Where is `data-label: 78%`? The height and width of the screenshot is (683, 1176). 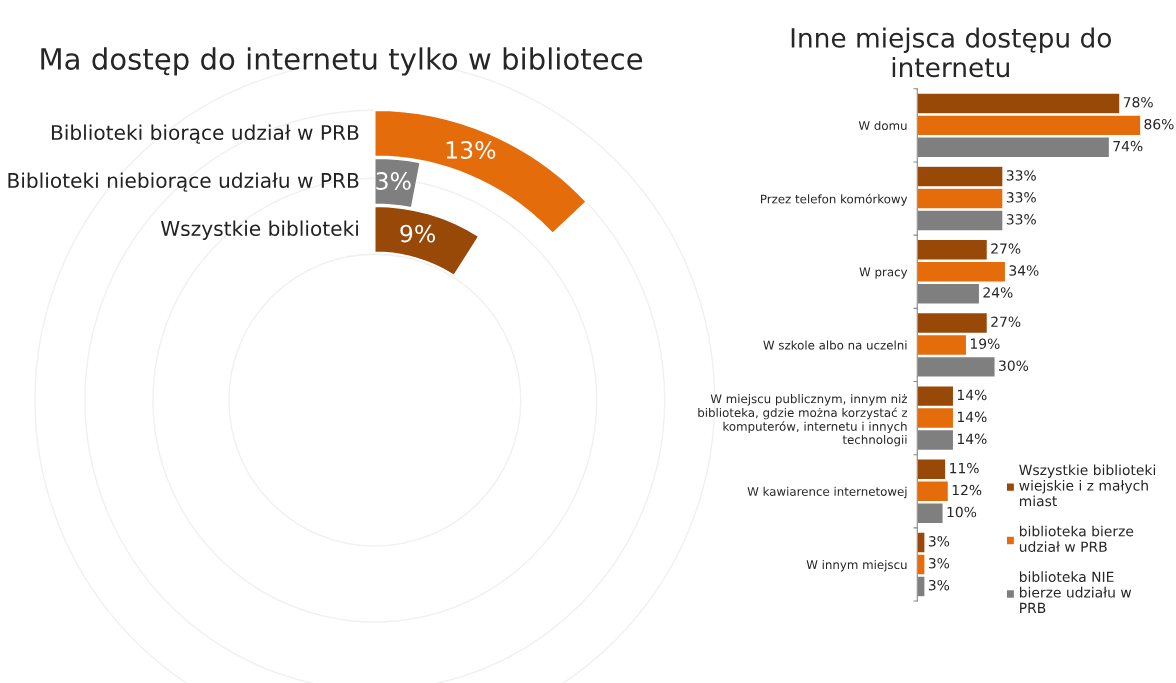 data-label: 78% is located at coordinates (1138, 102).